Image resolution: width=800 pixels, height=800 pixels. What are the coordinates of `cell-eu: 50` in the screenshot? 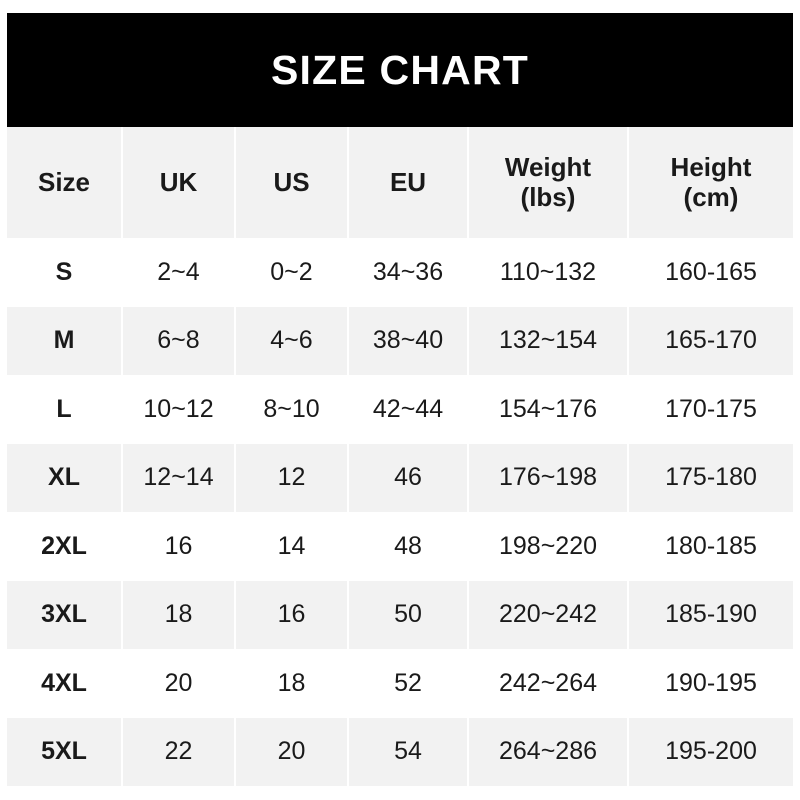 It's located at (408, 614).